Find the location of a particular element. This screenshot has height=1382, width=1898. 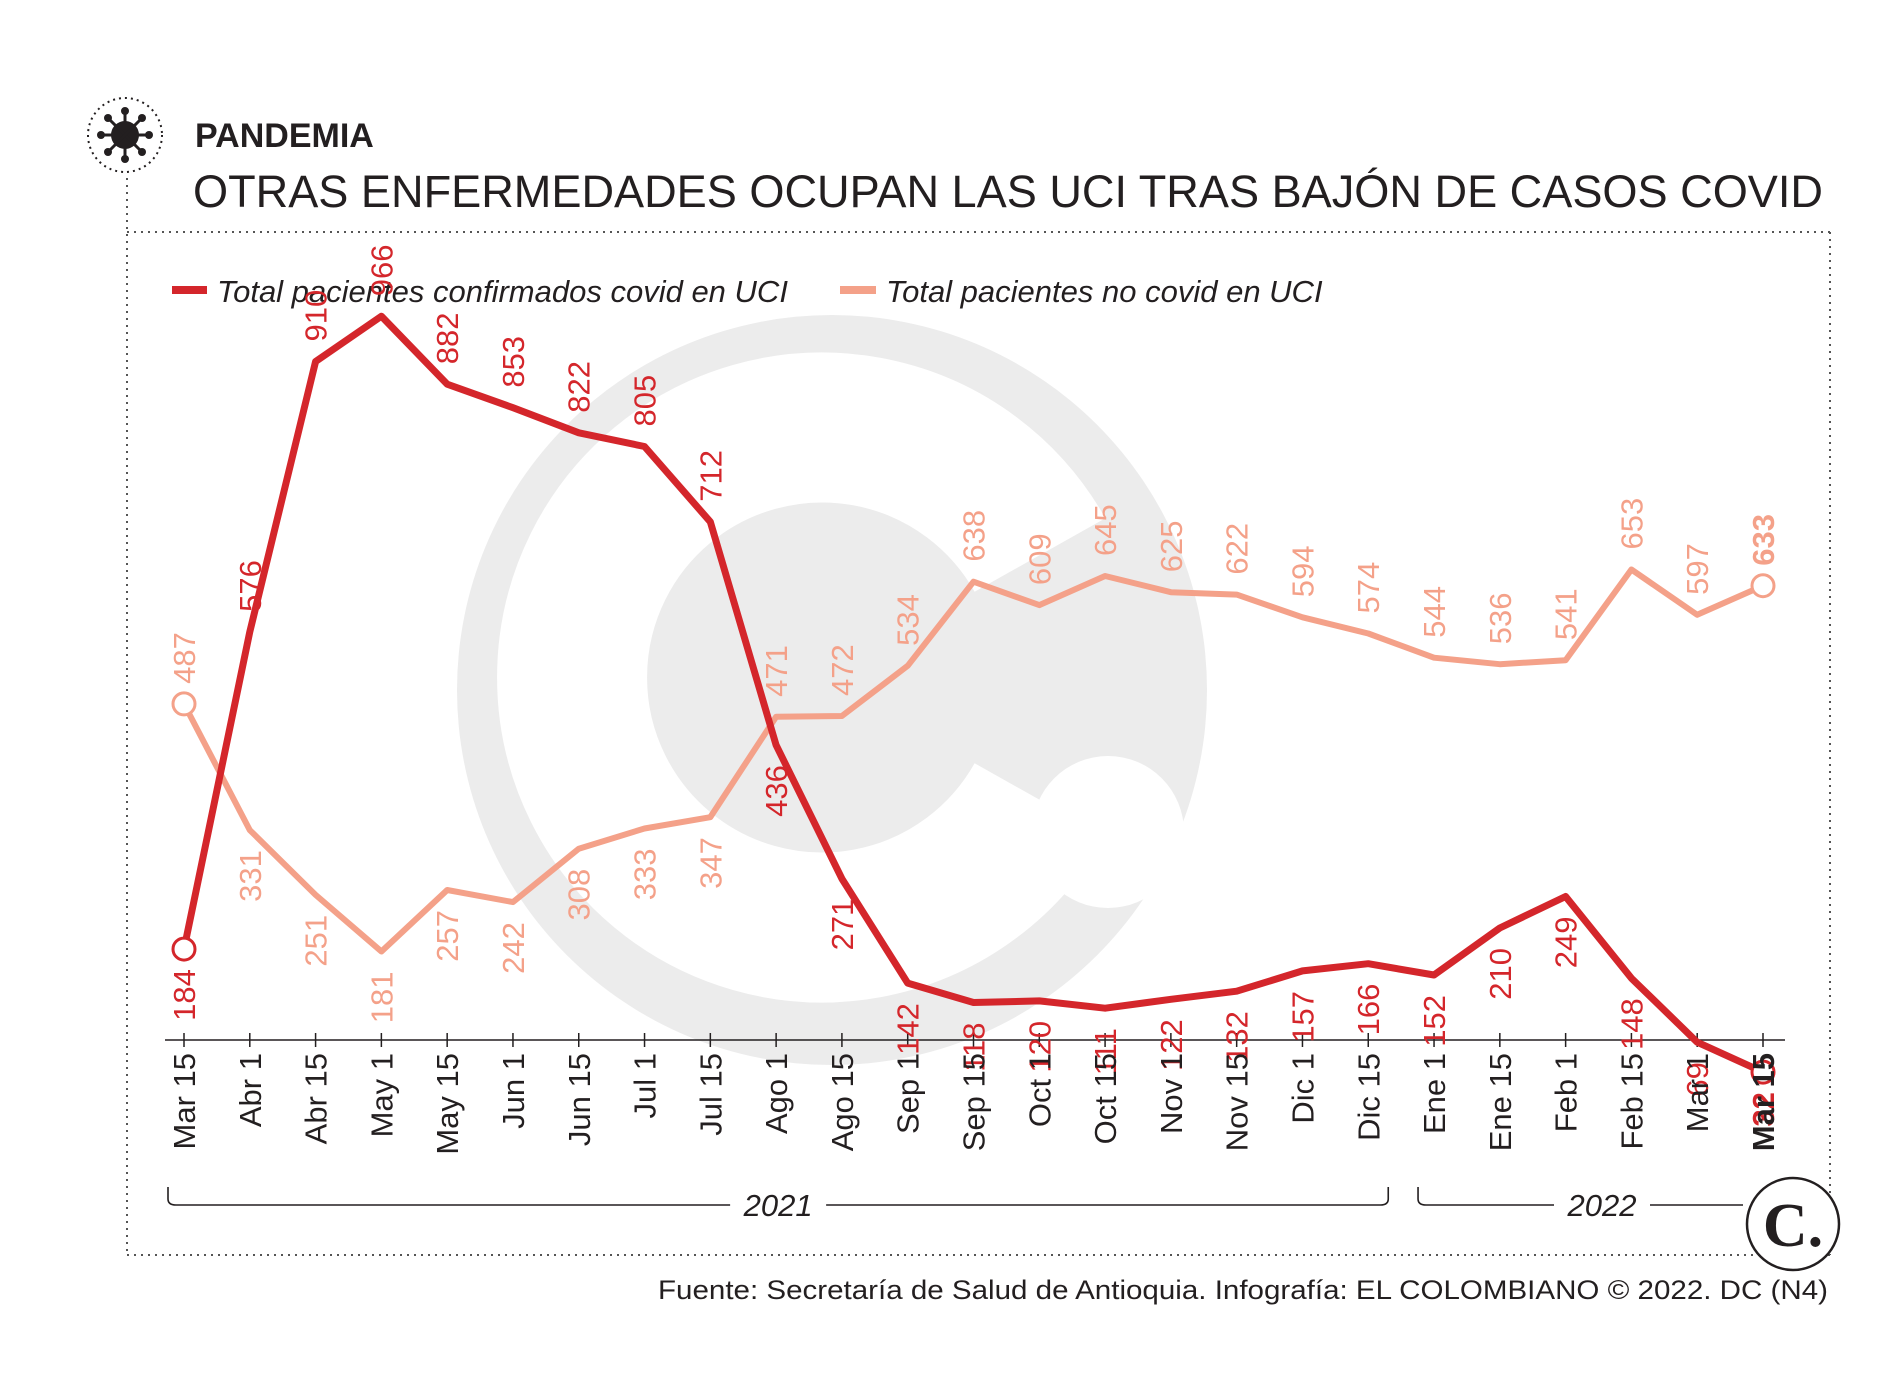

value-label-covid: 882 is located at coordinates (447, 338).